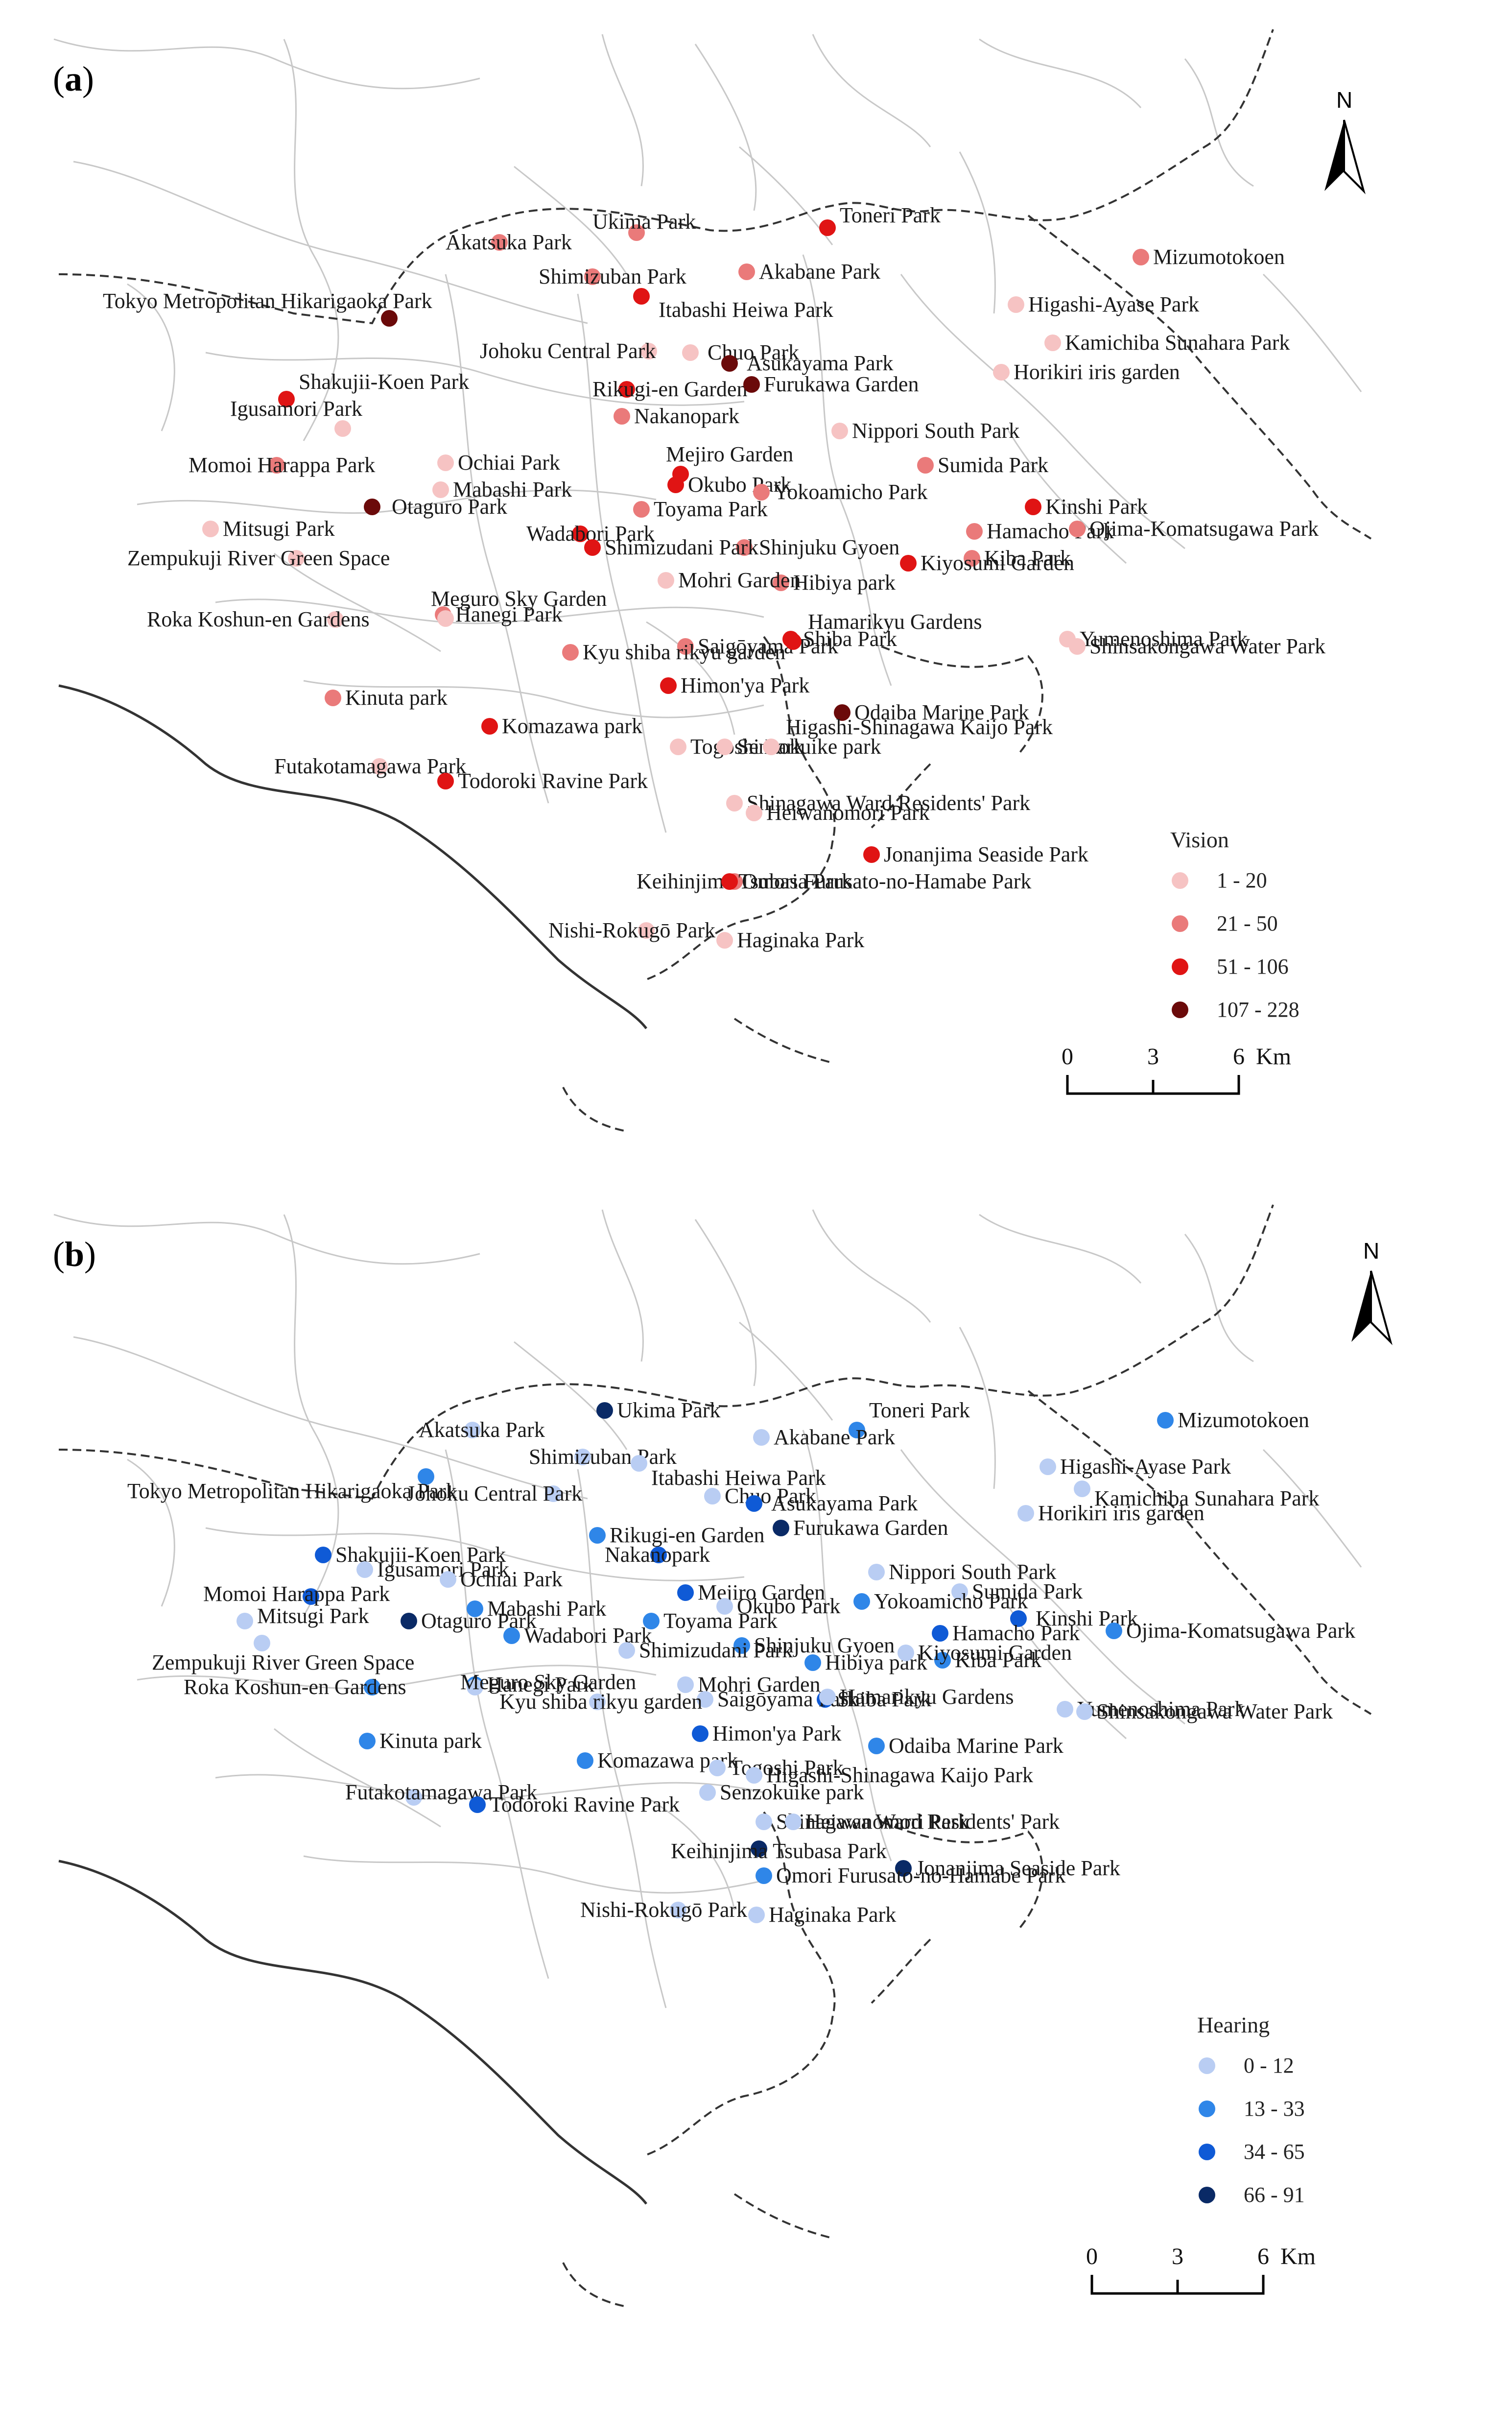  I want to click on park-label: Keihinjima Tsubasa Park, so click(744, 881).